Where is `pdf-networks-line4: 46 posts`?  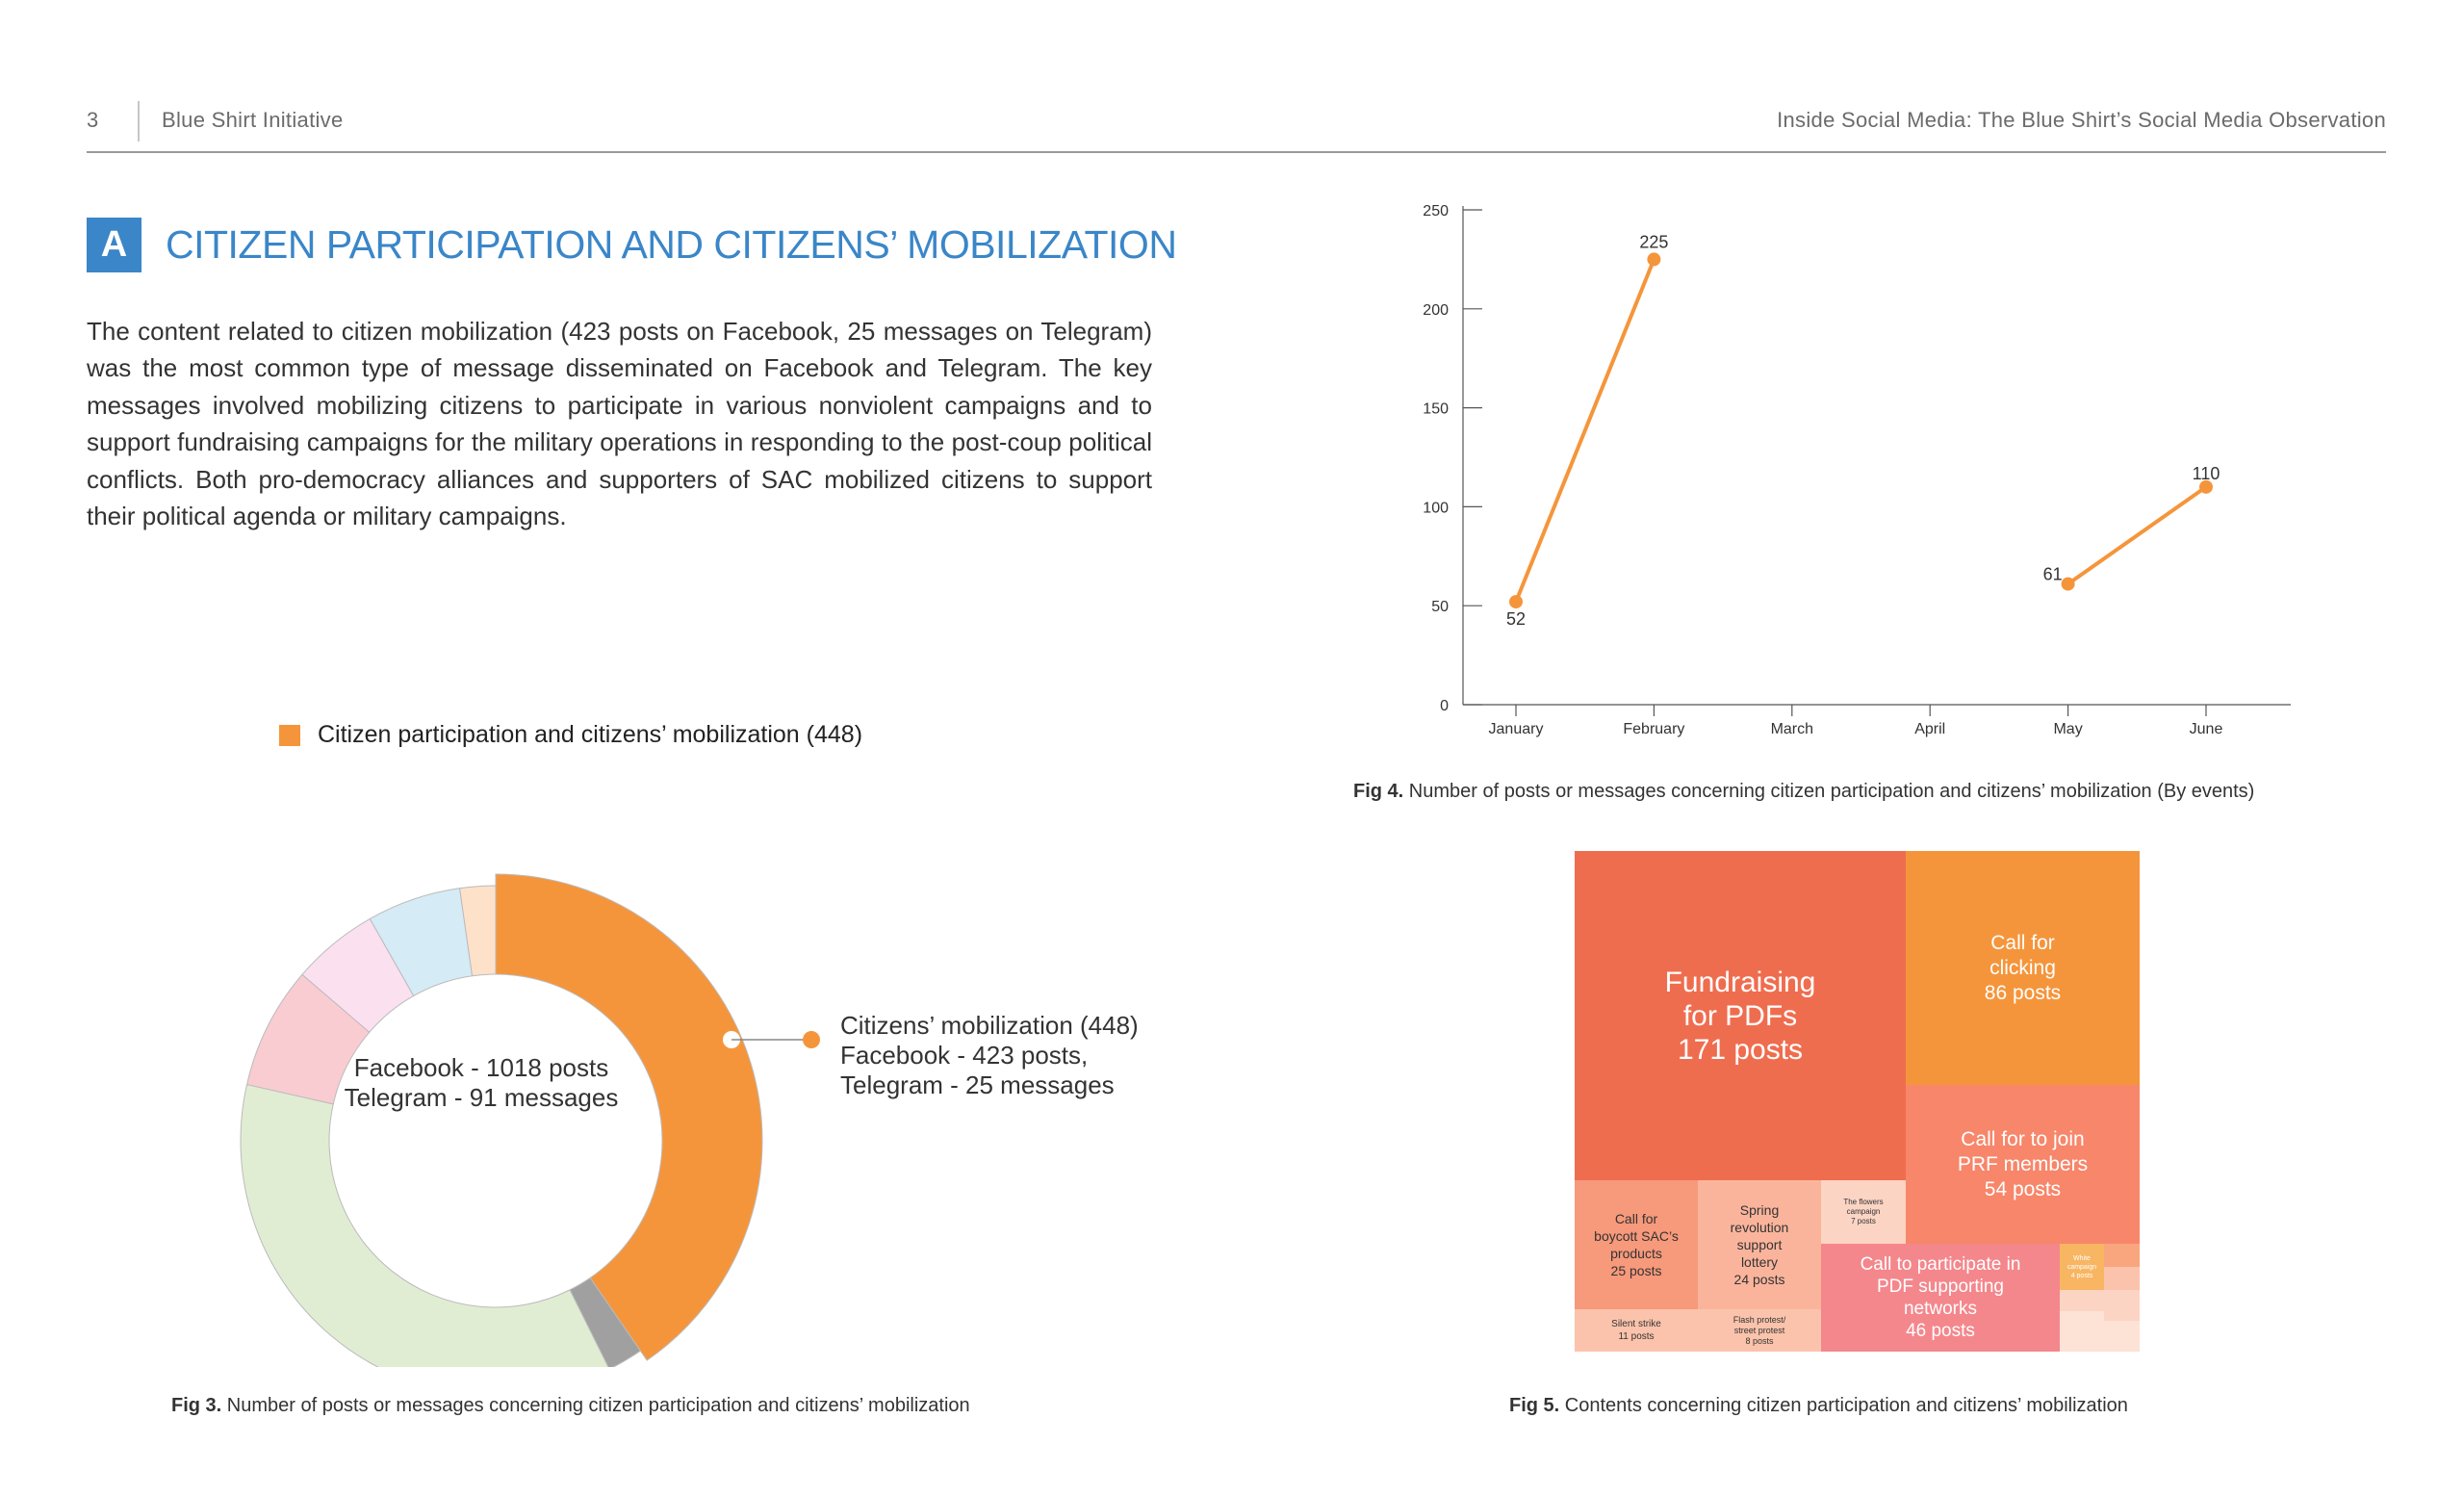
pdf-networks-line4: 46 posts is located at coordinates (1940, 1331).